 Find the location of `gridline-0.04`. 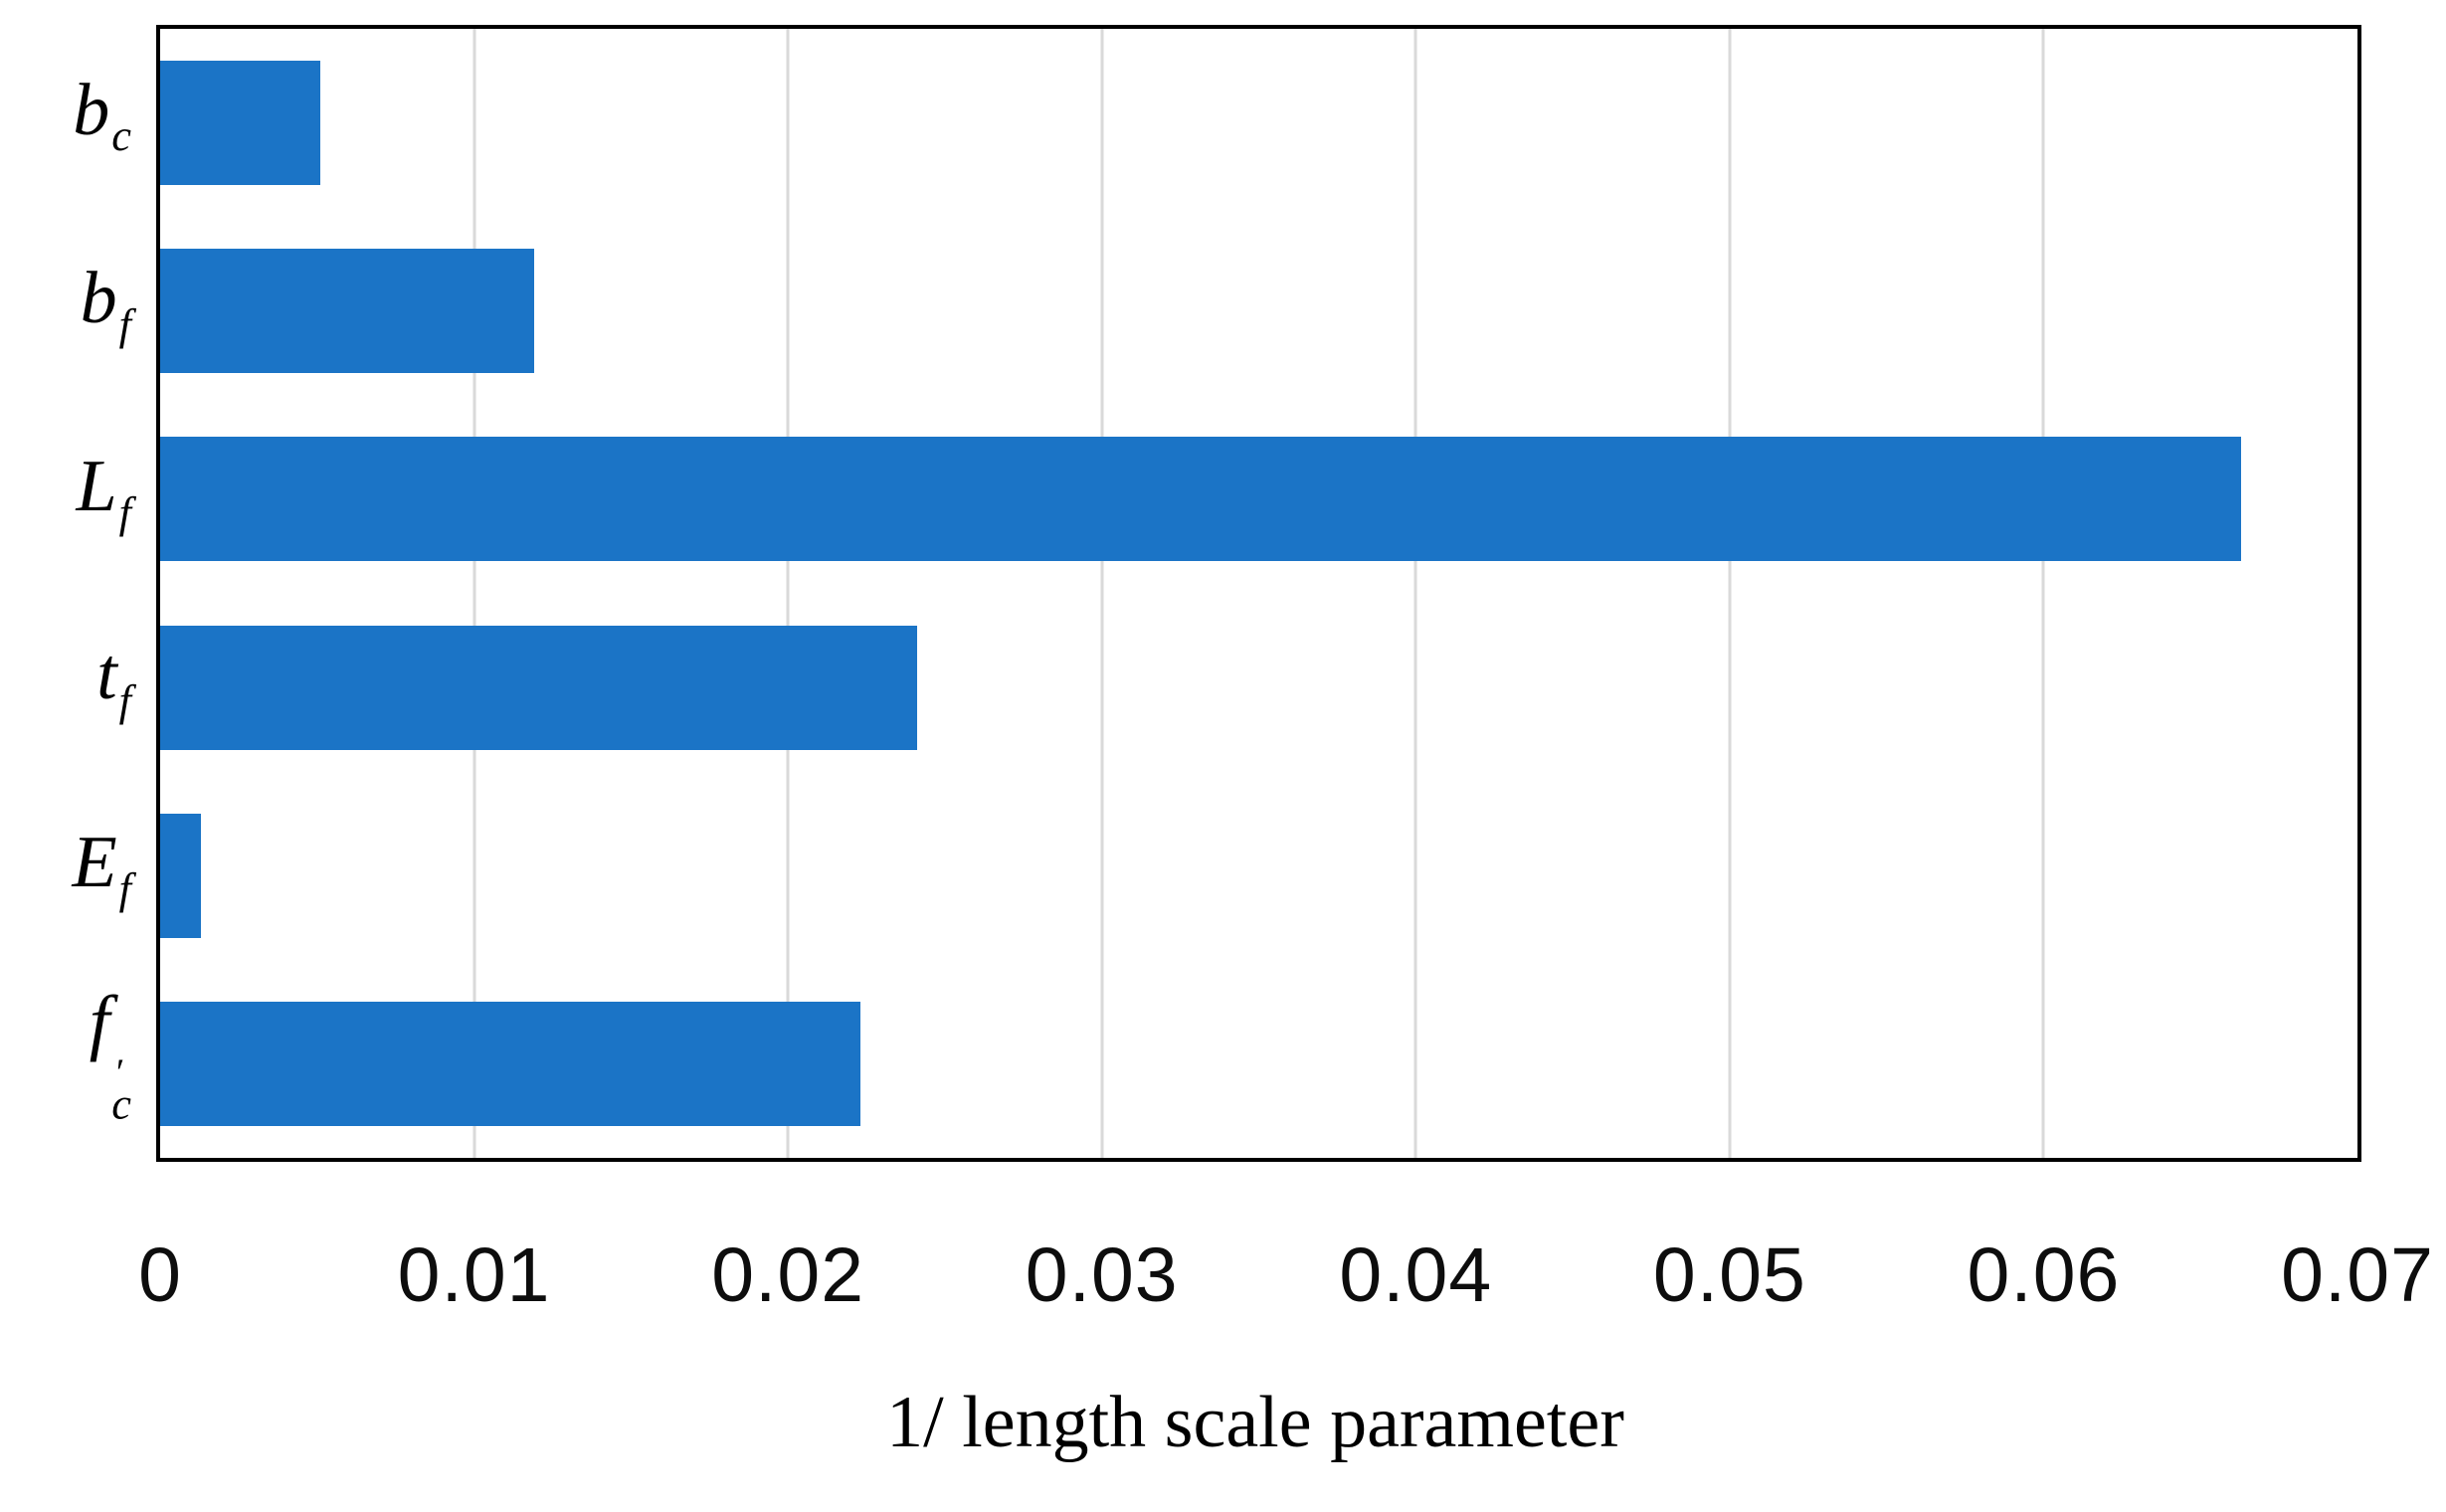

gridline-0.04 is located at coordinates (1415, 593).